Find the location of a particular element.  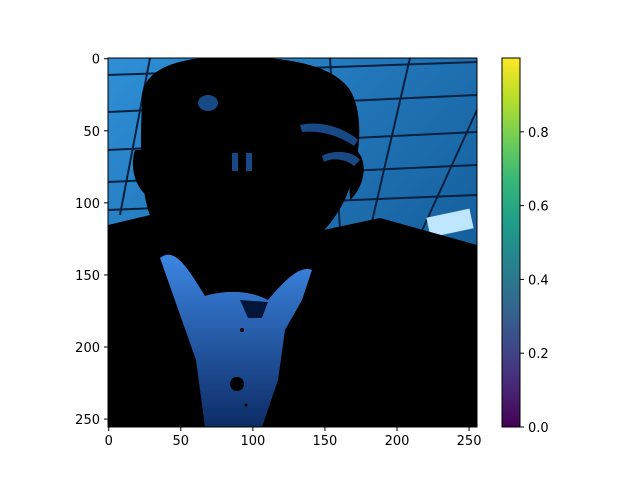

ceiling-light-panel is located at coordinates (450, 223).